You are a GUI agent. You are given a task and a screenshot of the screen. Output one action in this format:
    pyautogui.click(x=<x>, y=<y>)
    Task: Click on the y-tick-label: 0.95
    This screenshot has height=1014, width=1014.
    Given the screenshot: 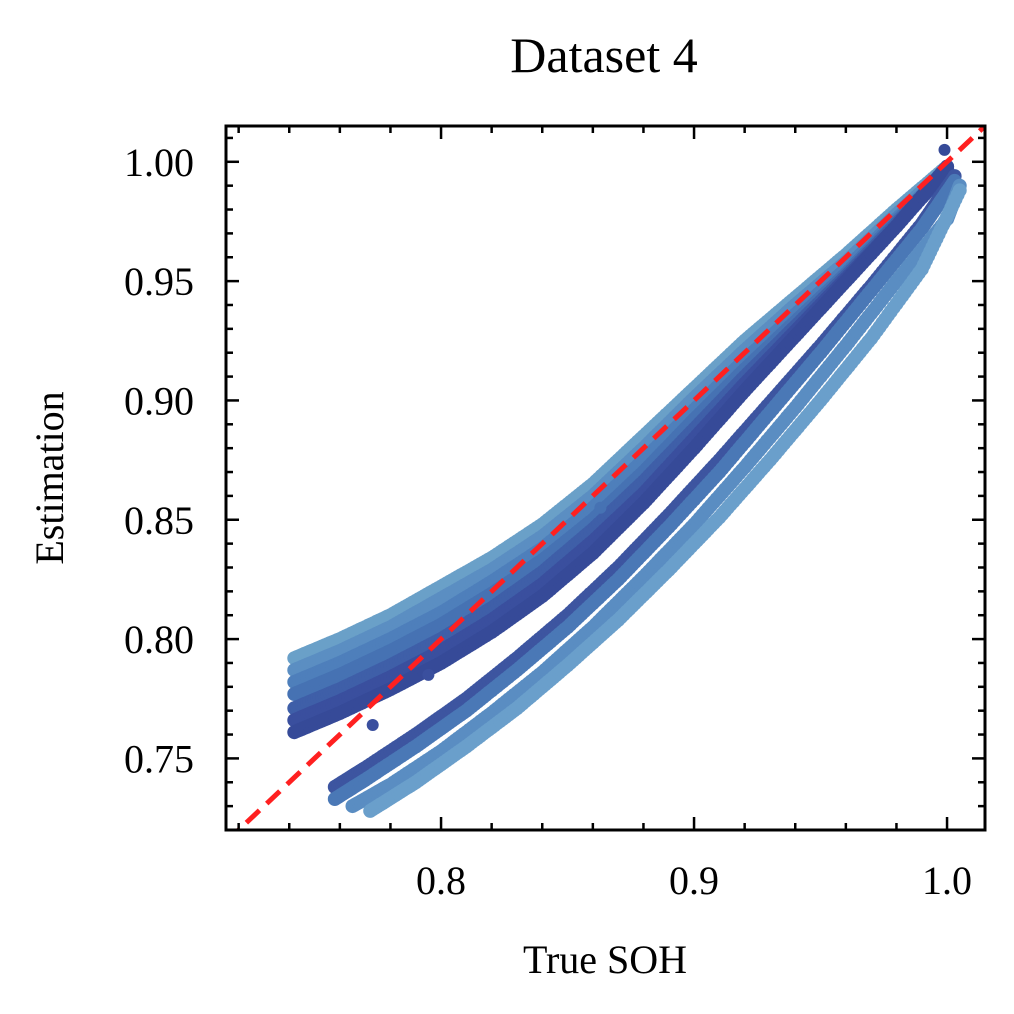 What is the action you would take?
    pyautogui.click(x=159, y=281)
    